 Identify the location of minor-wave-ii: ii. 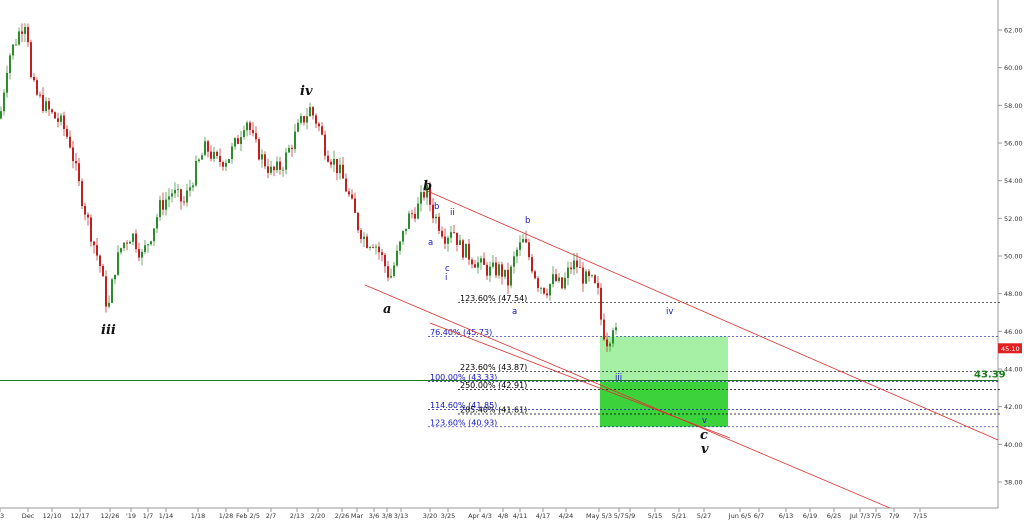
(452, 213).